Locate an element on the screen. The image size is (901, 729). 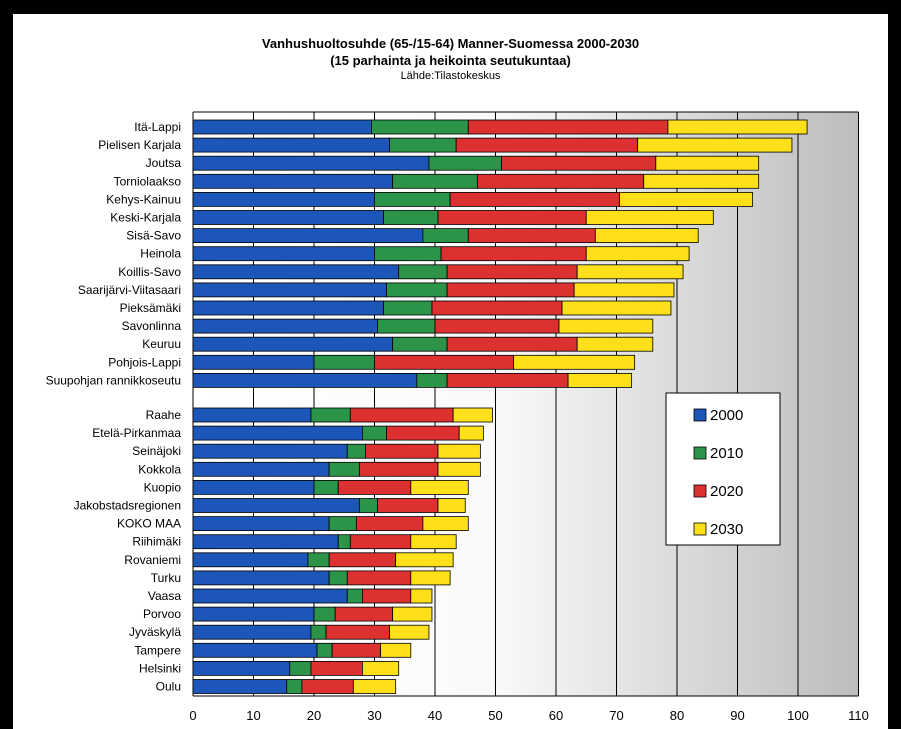
category-label: Pieksämäki is located at coordinates (150, 308).